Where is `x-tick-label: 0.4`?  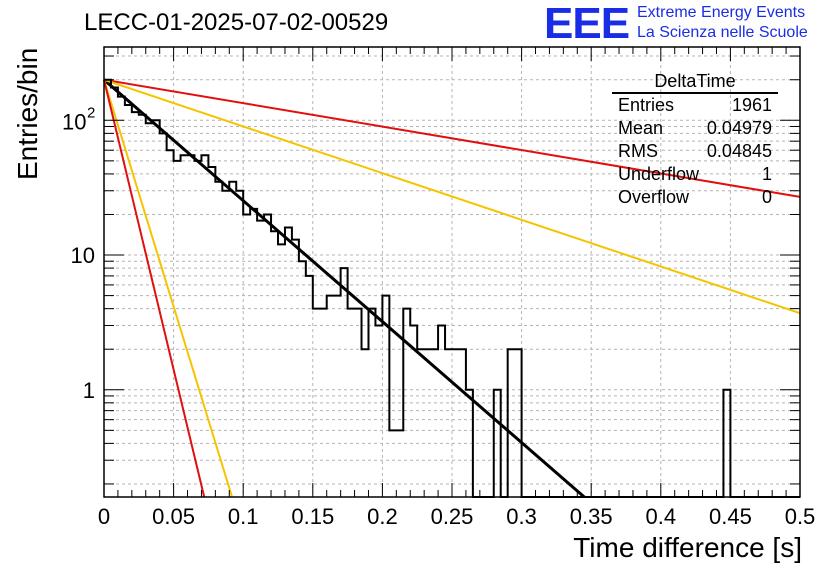 x-tick-label: 0.4 is located at coordinates (661, 516).